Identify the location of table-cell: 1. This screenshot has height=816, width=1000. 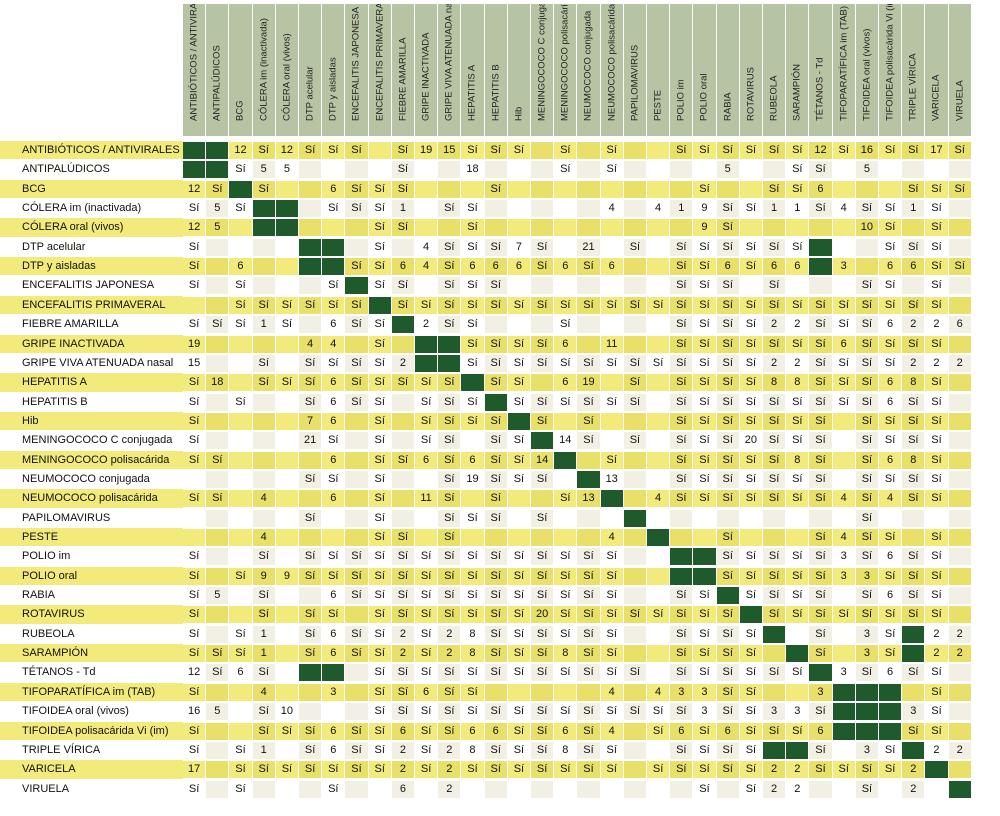
(263, 325).